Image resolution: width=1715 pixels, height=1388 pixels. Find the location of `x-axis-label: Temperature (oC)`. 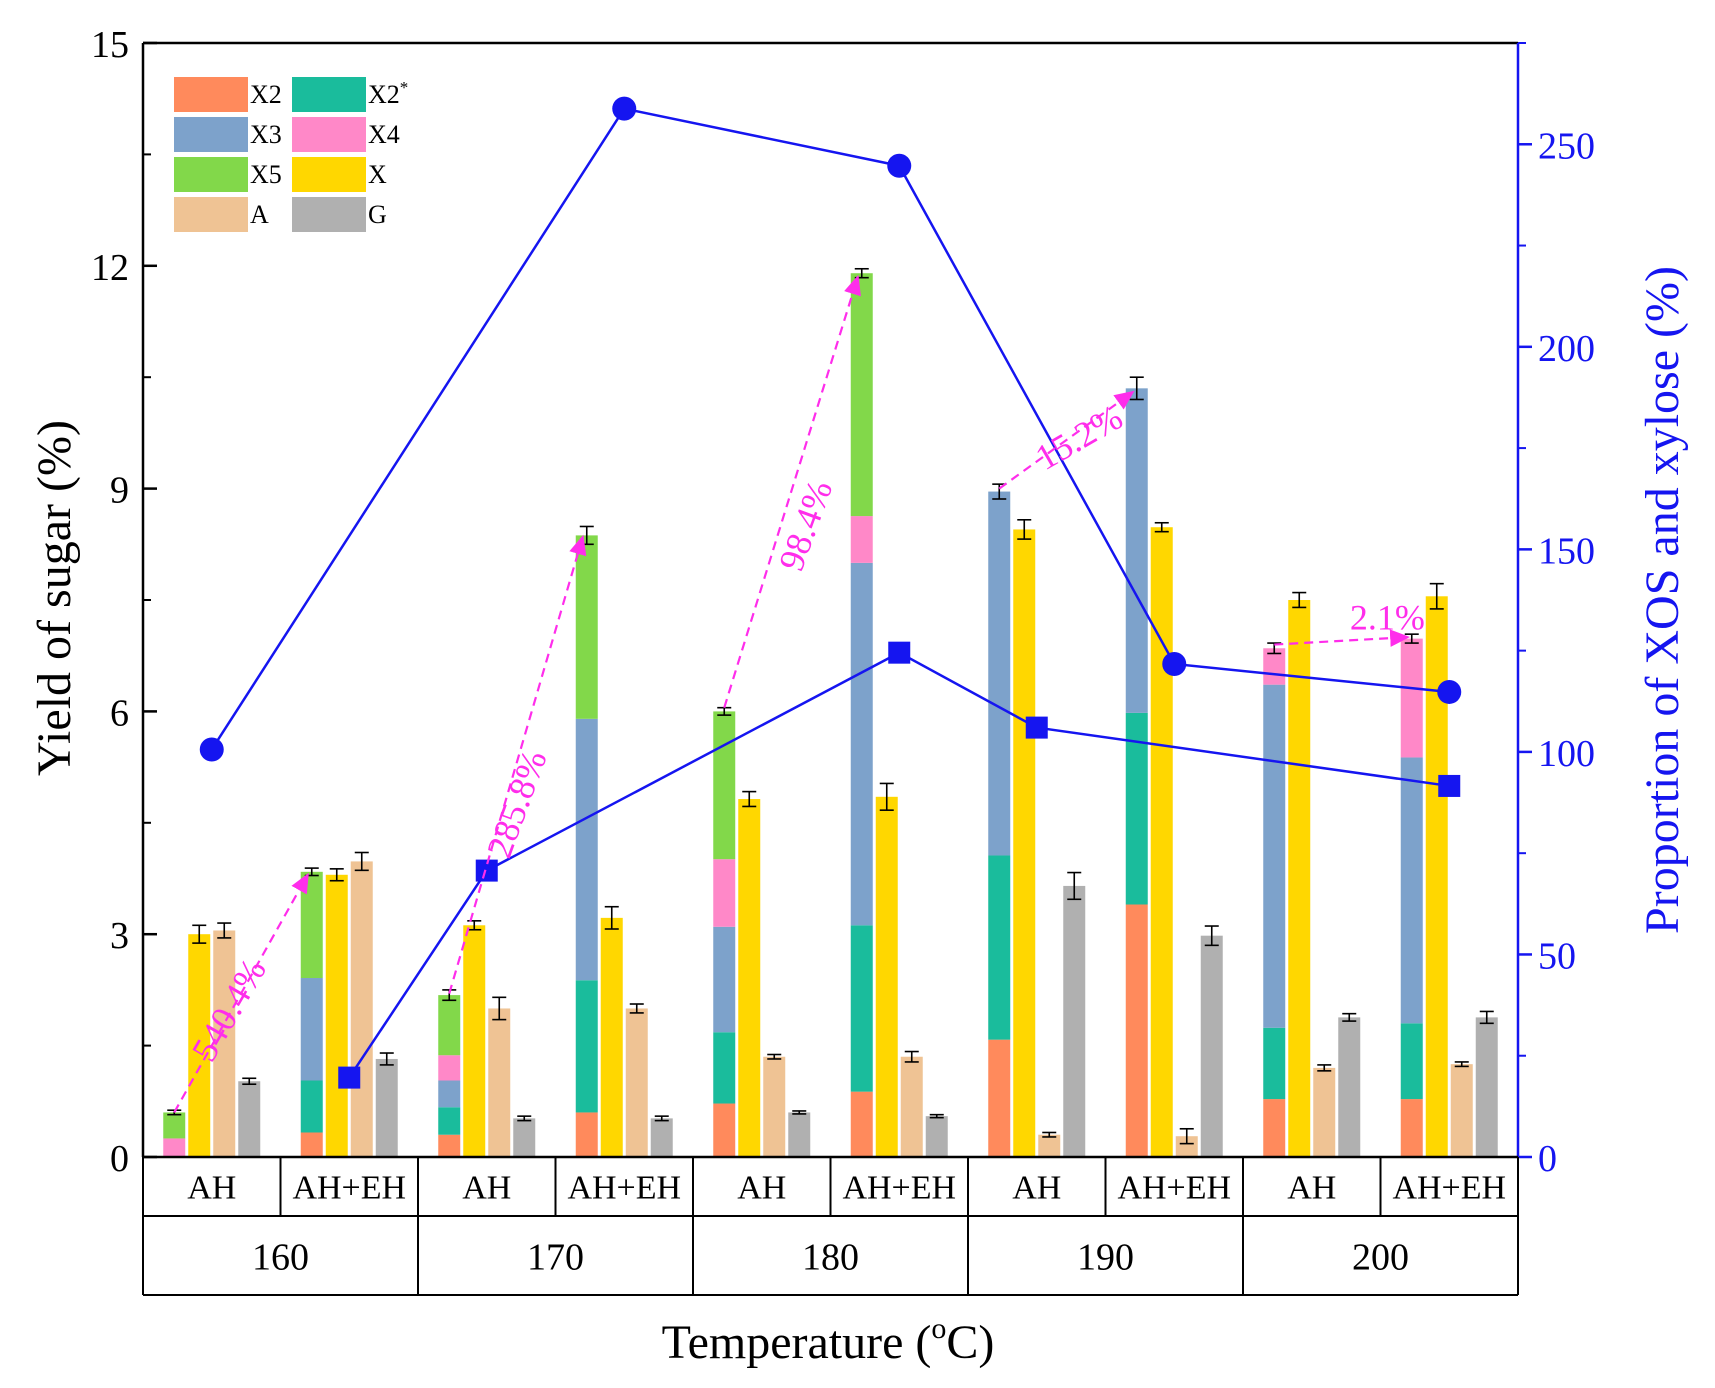

x-axis-label: Temperature (oC) is located at coordinates (828, 1340).